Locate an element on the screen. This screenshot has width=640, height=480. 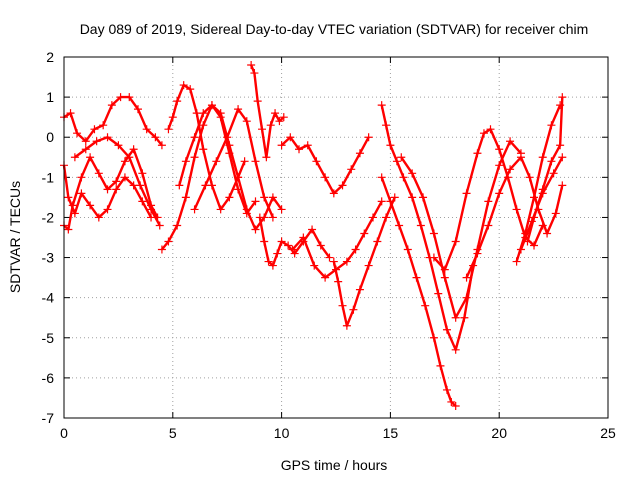
x-axis-label: GPS time / hours is located at coordinates (334, 465).